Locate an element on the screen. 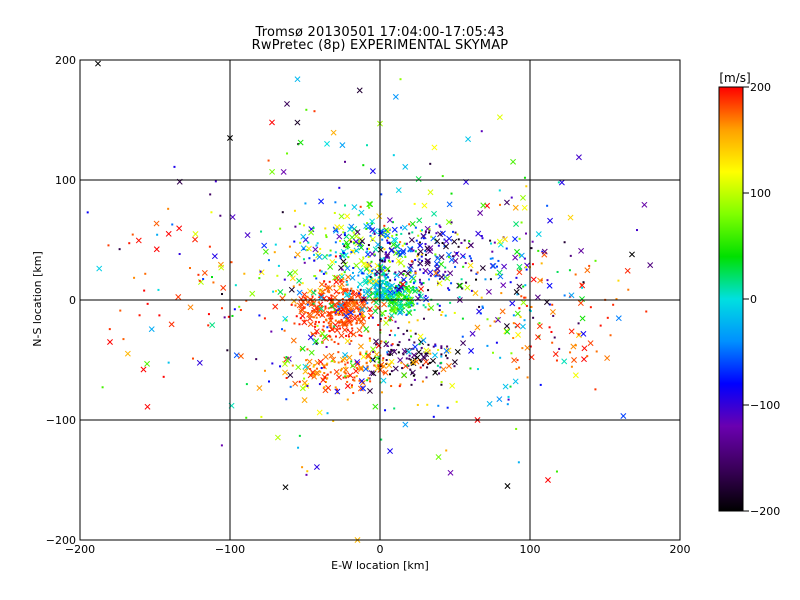  colorbar: [m/s] 200 100 0 −100 −200 is located at coordinates (749, 294).